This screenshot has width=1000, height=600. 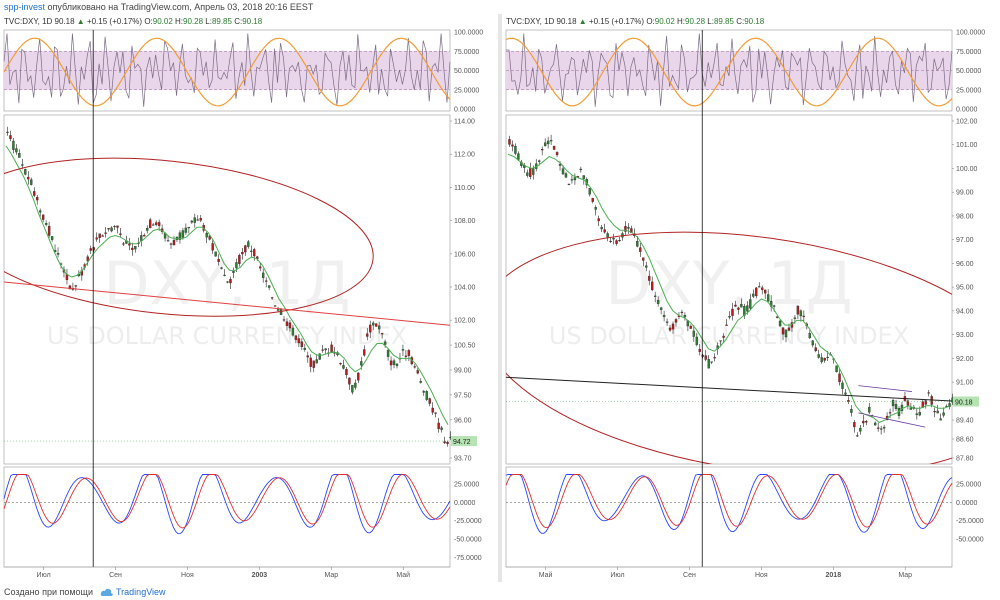 What do you see at coordinates (500, 298) in the screenshot?
I see `panel-divider` at bounding box center [500, 298].